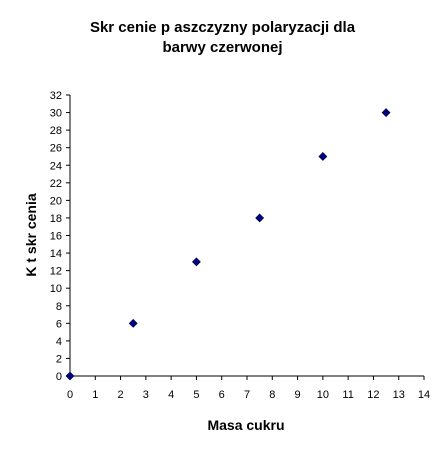  I want to click on y-tick-label: 28, so click(56, 131).